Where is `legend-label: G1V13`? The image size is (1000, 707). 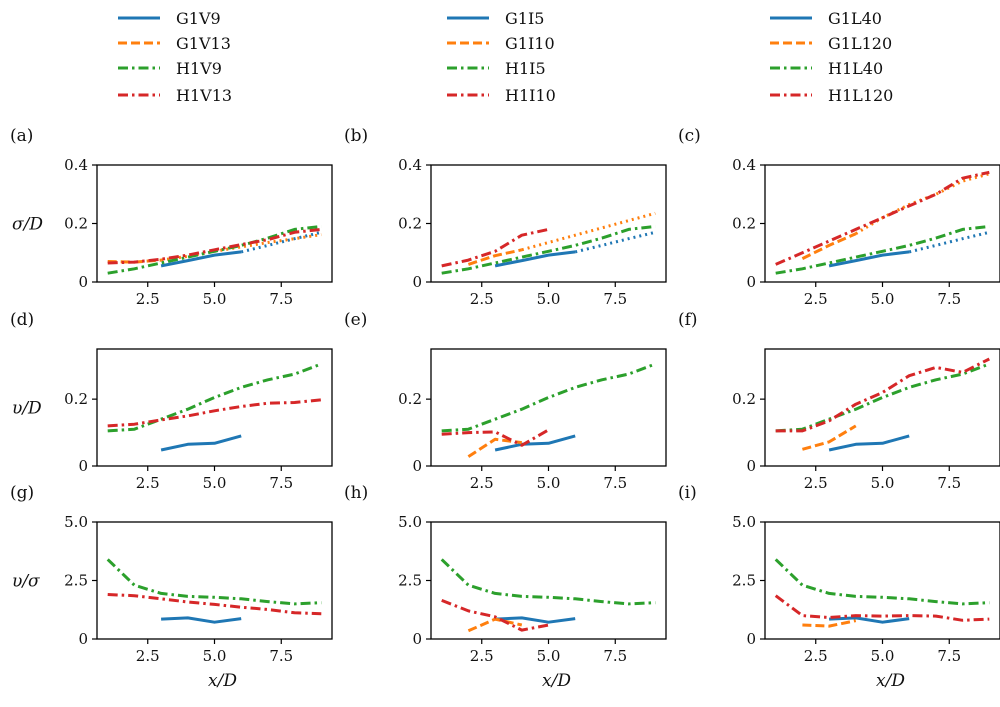
legend-label: G1V13 is located at coordinates (203, 43).